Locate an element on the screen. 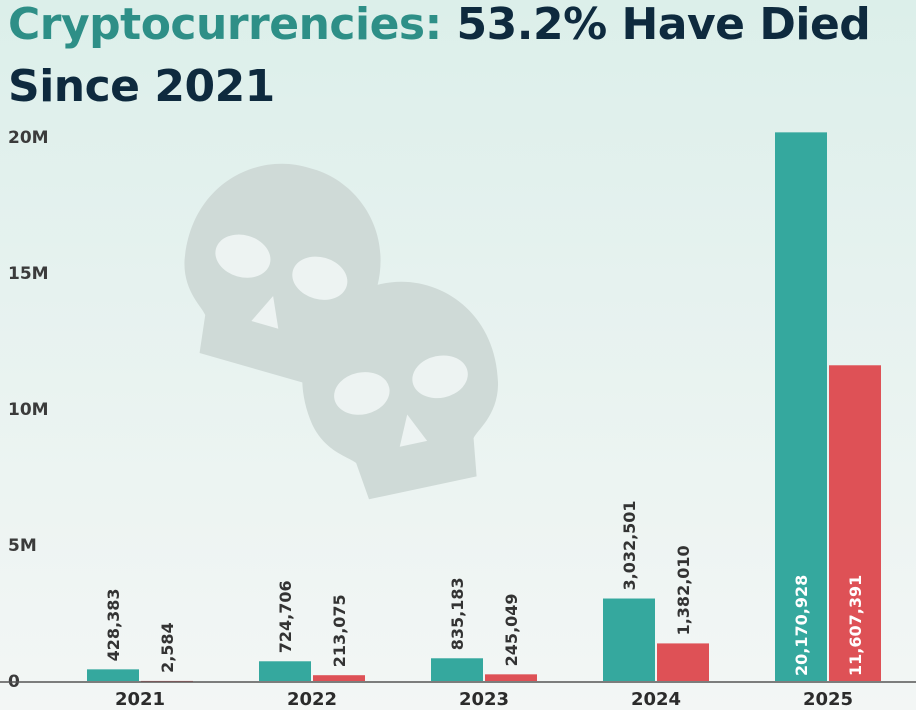 The height and width of the screenshot is (710, 916). x-tick-label: 2025 is located at coordinates (828, 699).